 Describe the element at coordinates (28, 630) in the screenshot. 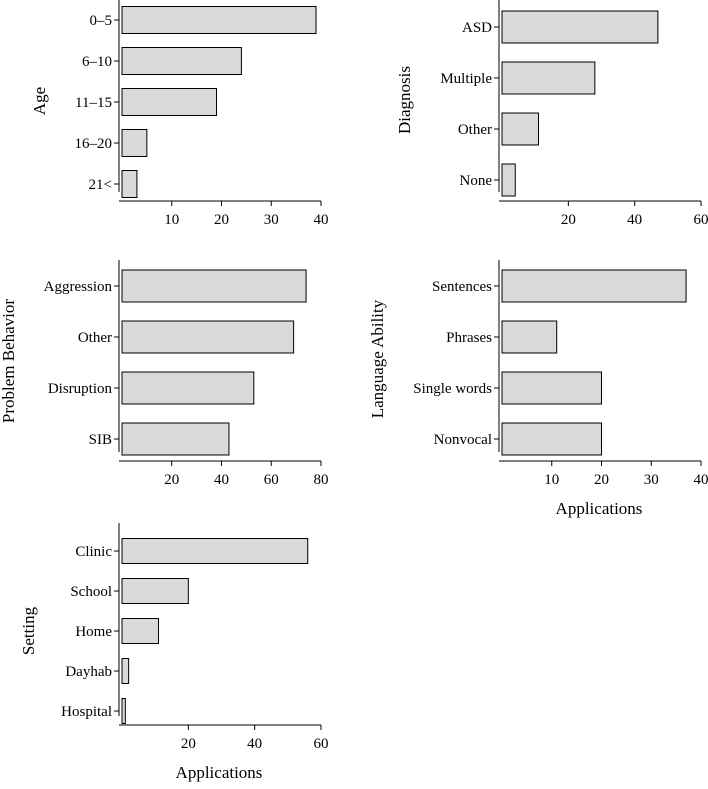

I see `setting-y-title: Setting` at that location.